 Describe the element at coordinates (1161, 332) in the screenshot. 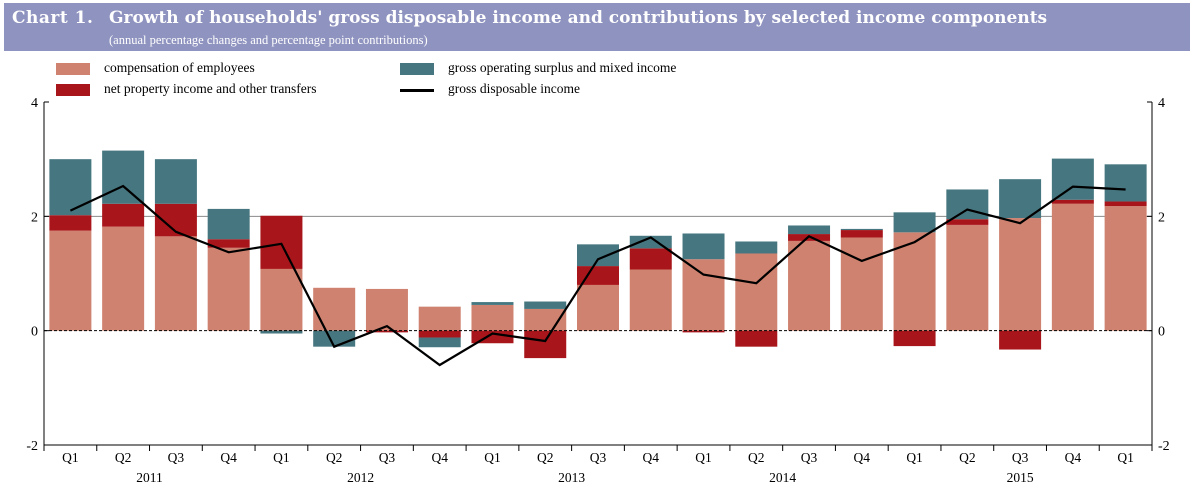

I see `y-tick-label-right: 0` at that location.